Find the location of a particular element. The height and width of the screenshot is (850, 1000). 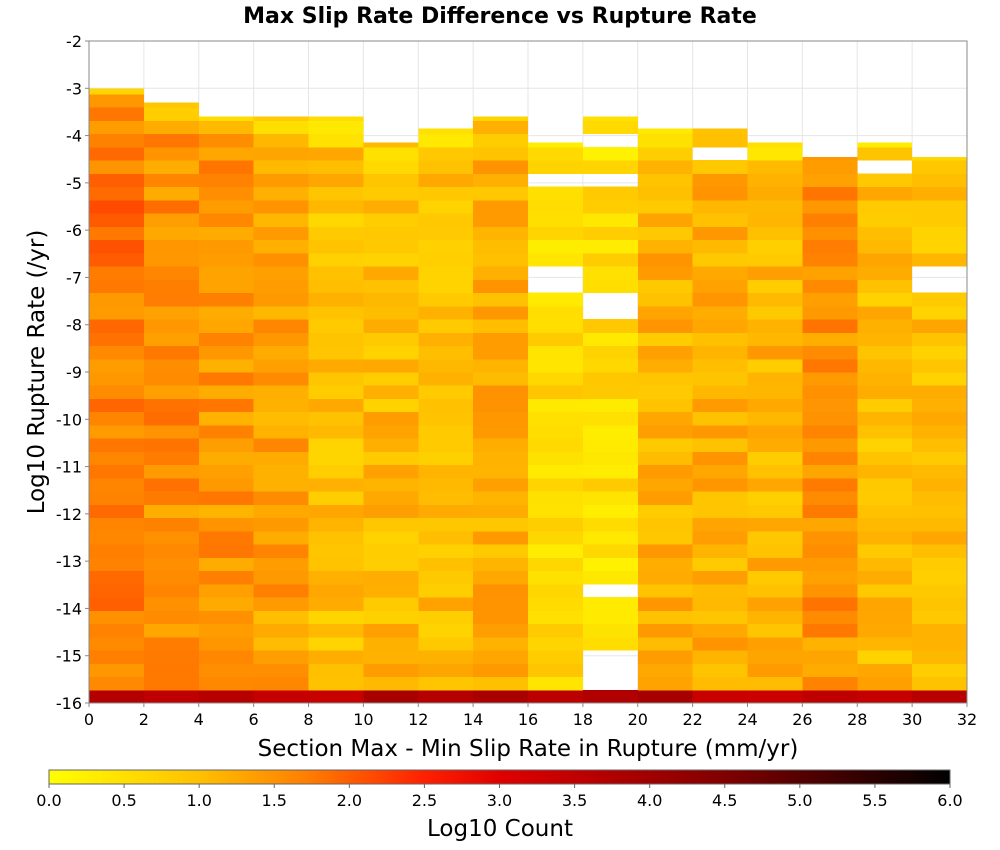

x-tick-label: 2 is located at coordinates (144, 719).